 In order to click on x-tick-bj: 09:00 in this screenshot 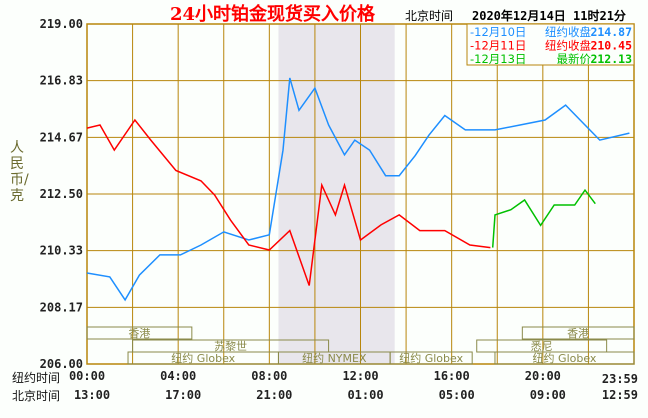, I will do `click(548, 395)`.